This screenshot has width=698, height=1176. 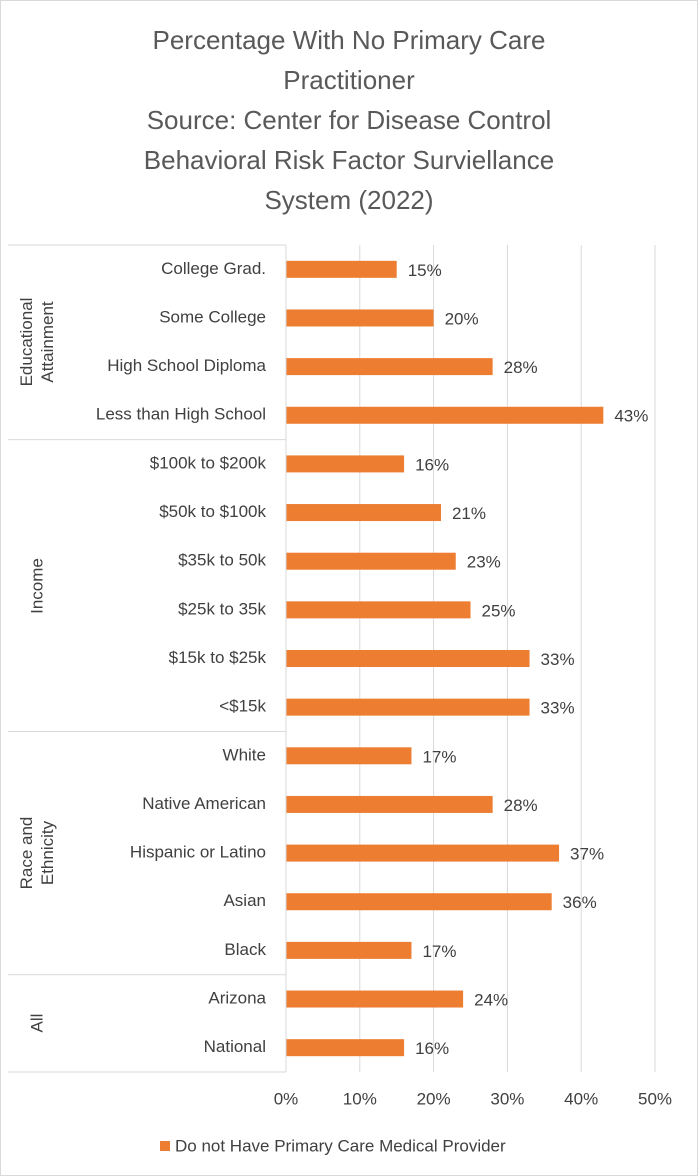 What do you see at coordinates (37, 1023) in the screenshot?
I see `group-label: All` at bounding box center [37, 1023].